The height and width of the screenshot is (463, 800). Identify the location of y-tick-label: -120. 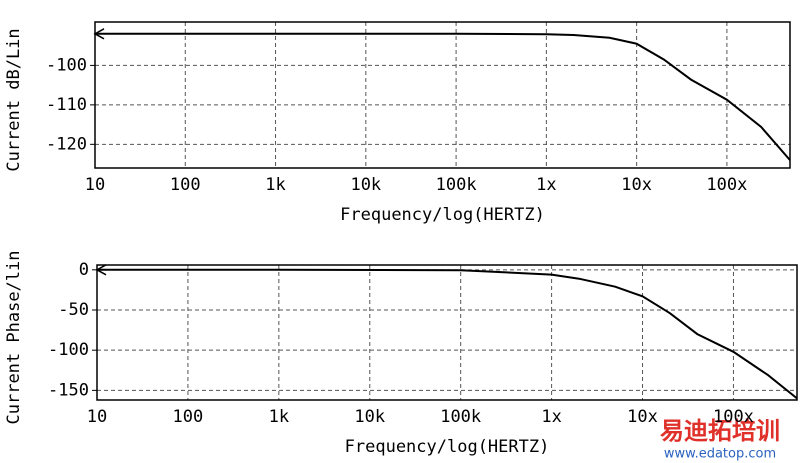
(66, 144).